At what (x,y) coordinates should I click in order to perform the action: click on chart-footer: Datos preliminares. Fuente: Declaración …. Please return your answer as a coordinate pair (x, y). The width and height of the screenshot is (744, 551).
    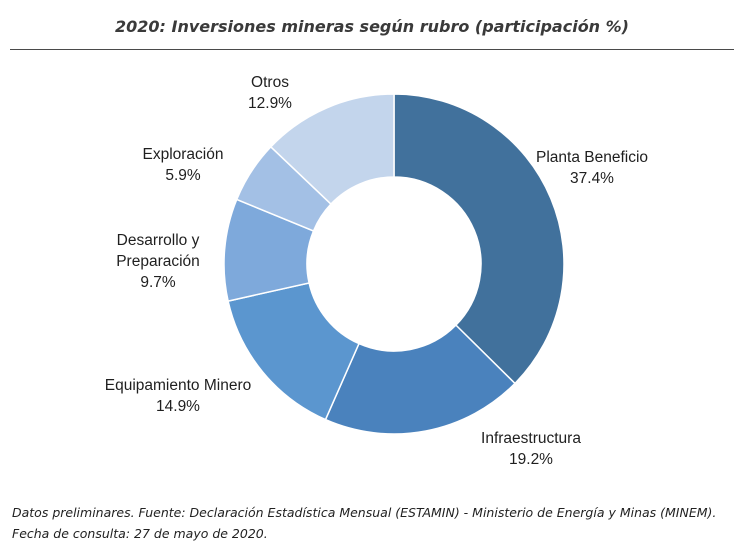
    Looking at the image, I should click on (377, 523).